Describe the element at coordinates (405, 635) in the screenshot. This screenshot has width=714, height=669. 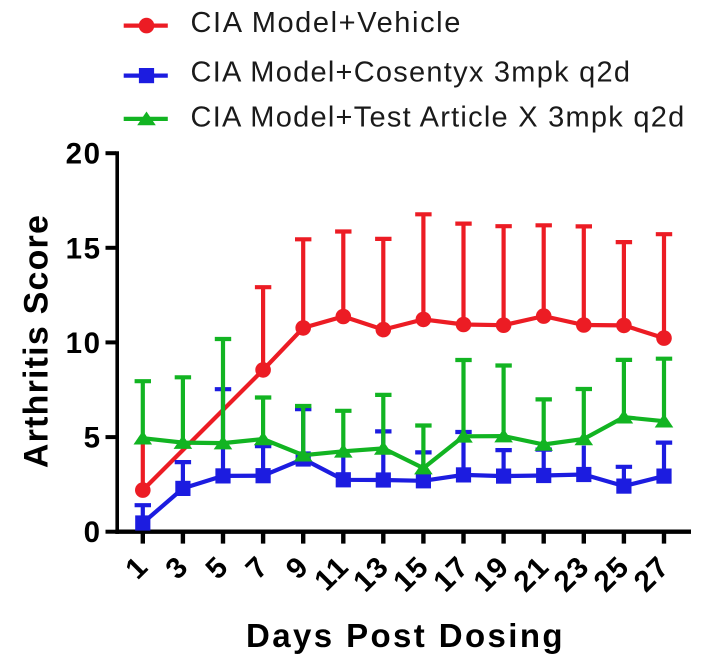
I see `svg-text: Days Post Dosing` at that location.